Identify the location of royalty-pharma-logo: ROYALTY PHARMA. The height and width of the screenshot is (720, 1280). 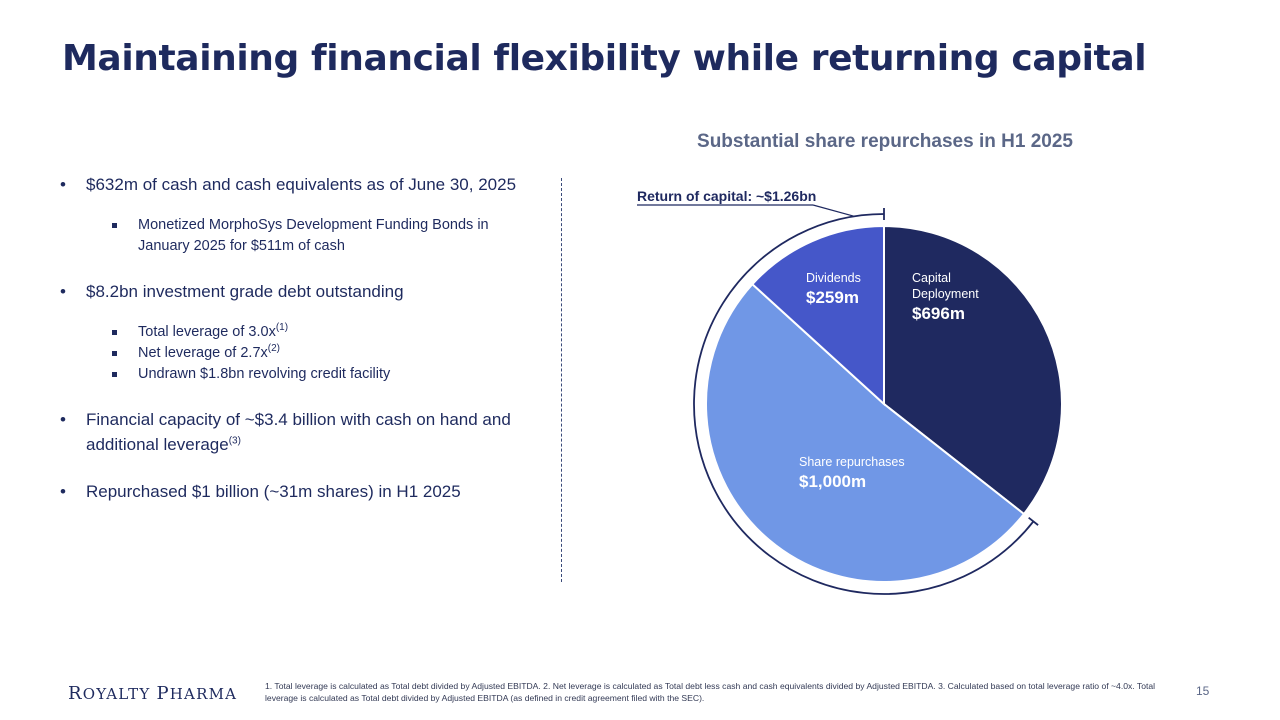
(152, 693).